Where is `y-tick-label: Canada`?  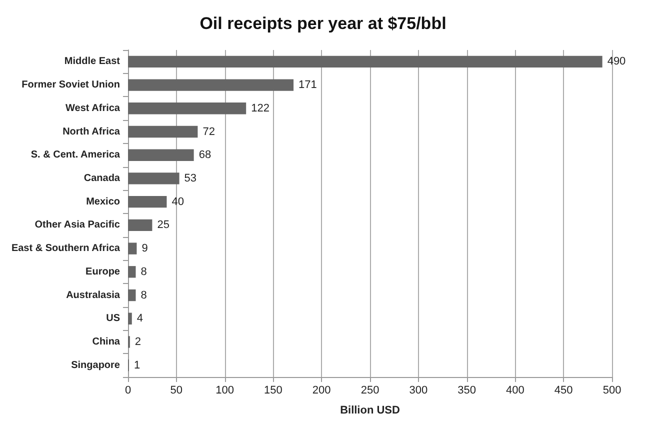
y-tick-label: Canada is located at coordinates (102, 178).